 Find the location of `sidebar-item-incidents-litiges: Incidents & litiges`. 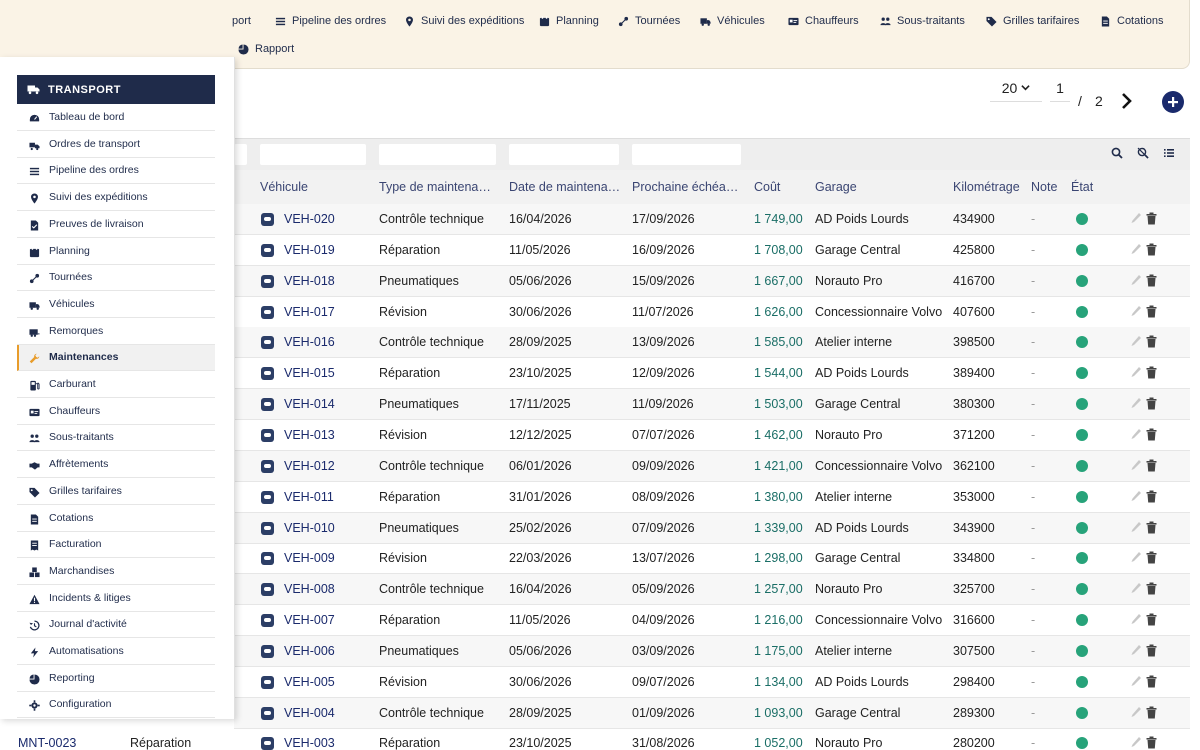

sidebar-item-incidents-litiges: Incidents & litiges is located at coordinates (116, 599).